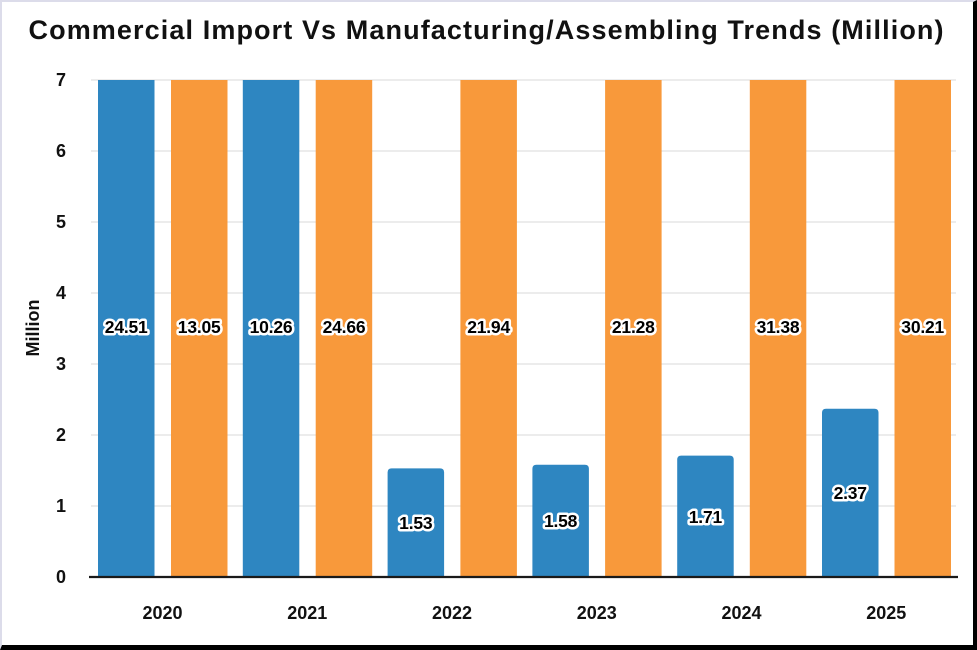 This screenshot has height=650, width=977. Describe the element at coordinates (61, 577) in the screenshot. I see `svg-text: 0` at that location.